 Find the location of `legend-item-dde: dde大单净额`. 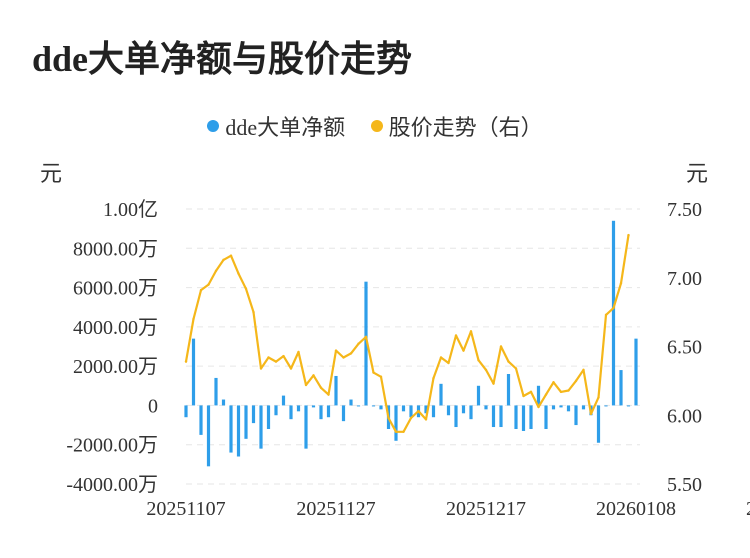

legend-item-dde: dde大单净额 is located at coordinates (276, 126).